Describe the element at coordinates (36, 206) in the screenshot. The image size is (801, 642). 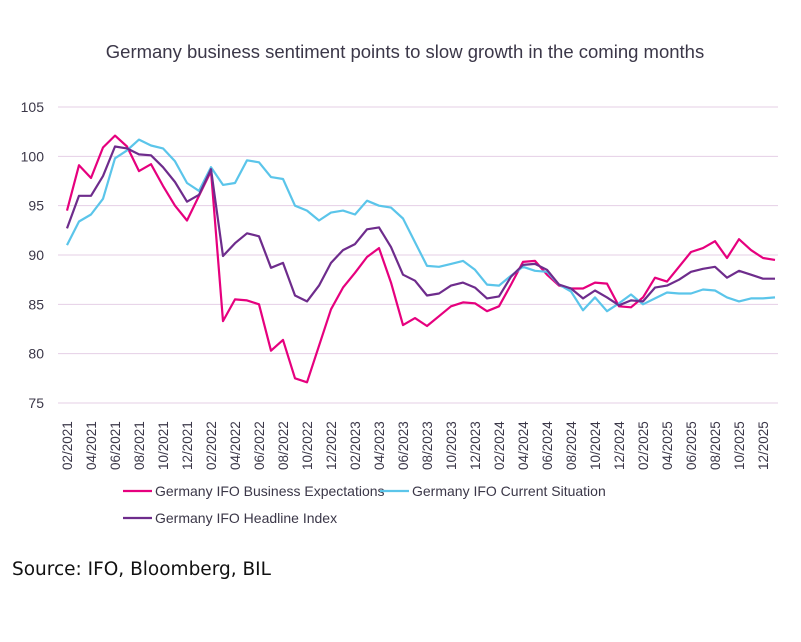
I see `y-tick-label: 95` at that location.